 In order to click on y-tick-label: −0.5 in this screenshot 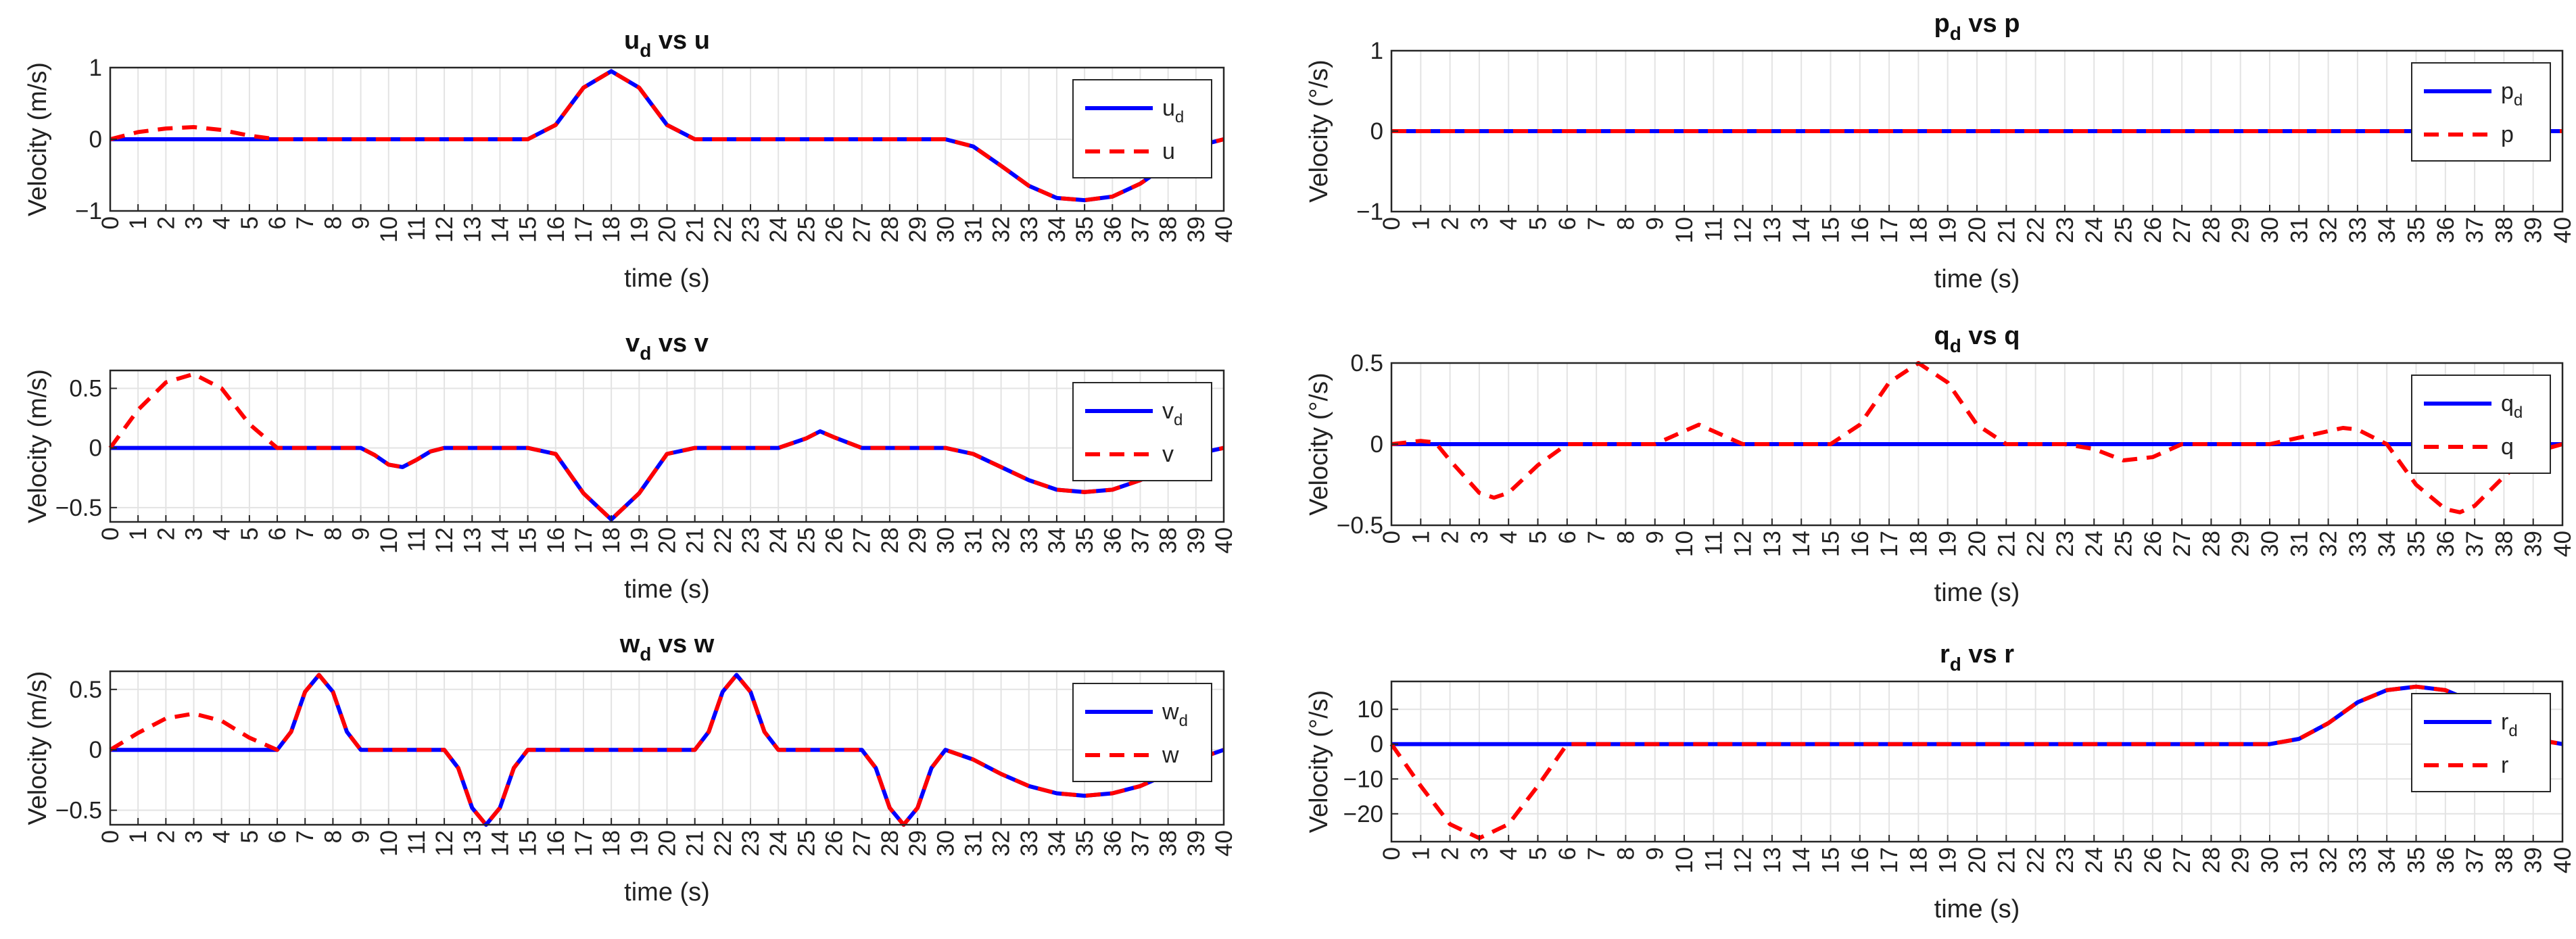, I will do `click(78, 508)`.